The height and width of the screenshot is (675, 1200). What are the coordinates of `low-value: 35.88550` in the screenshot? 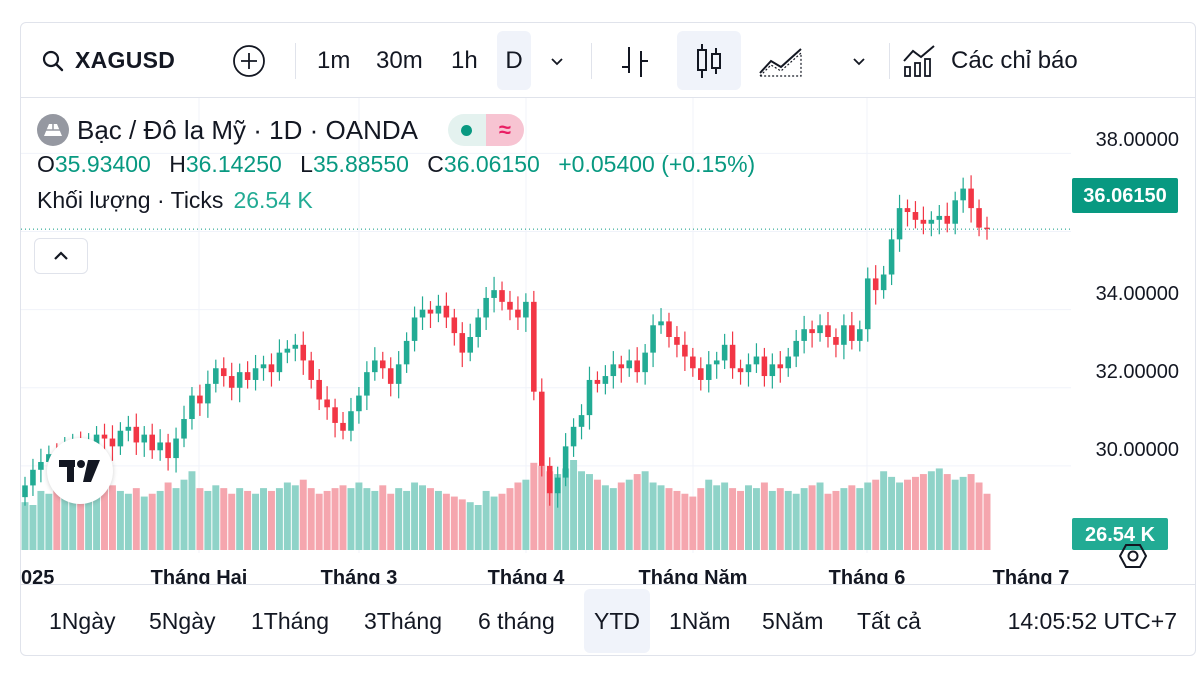 It's located at (360, 164).